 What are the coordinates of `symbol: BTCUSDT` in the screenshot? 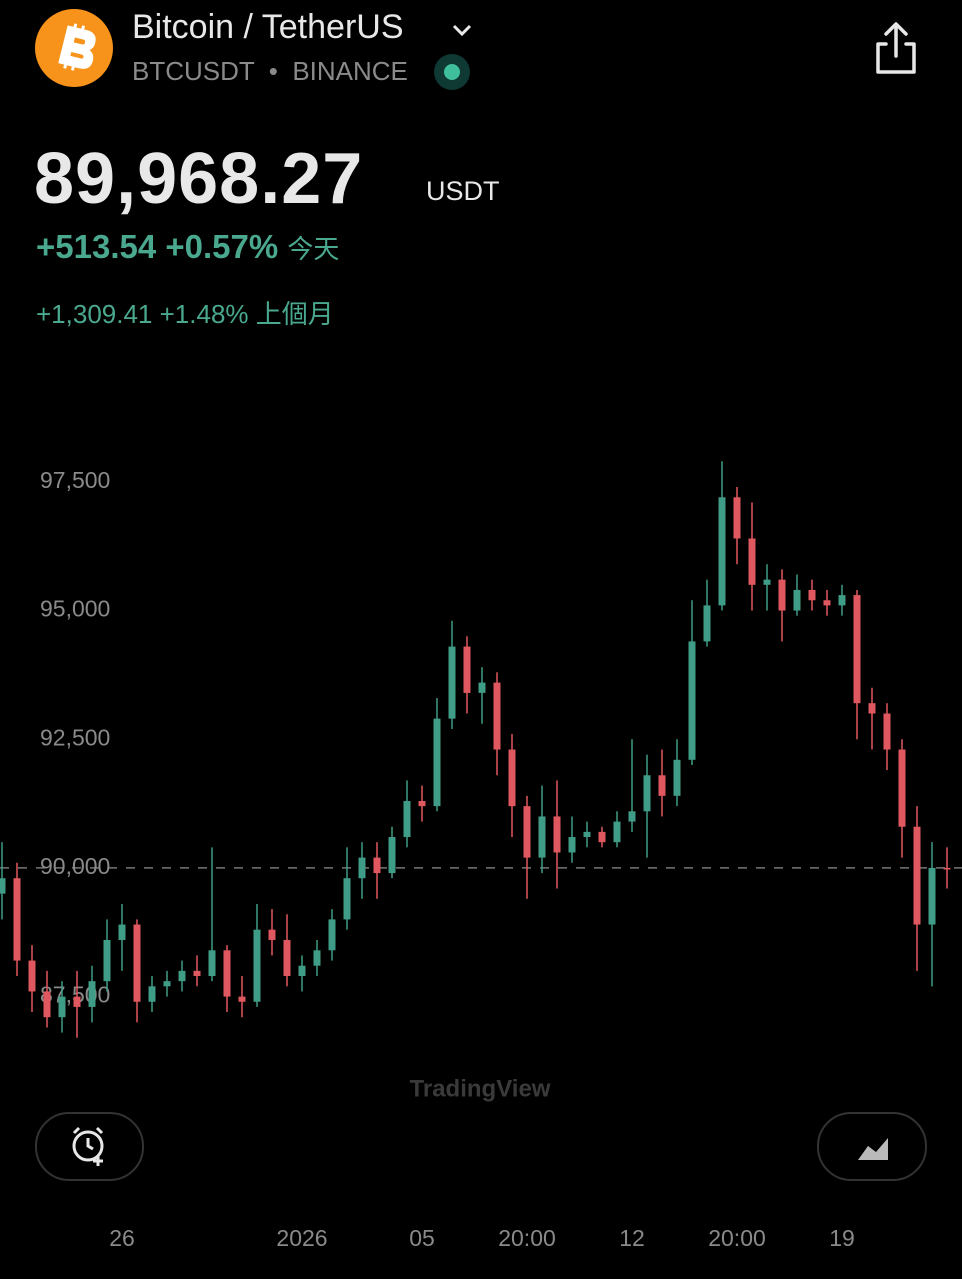 It's located at (193, 71).